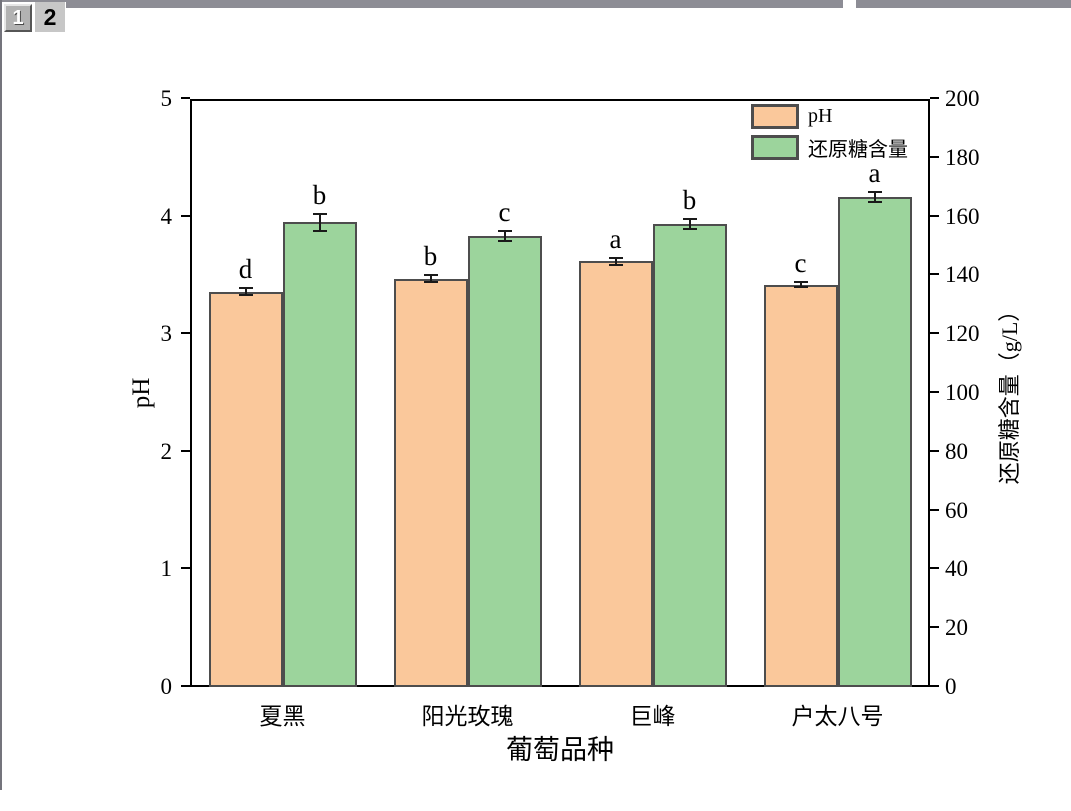  I want to click on right-axis-tick-label: 140, so click(962, 275).